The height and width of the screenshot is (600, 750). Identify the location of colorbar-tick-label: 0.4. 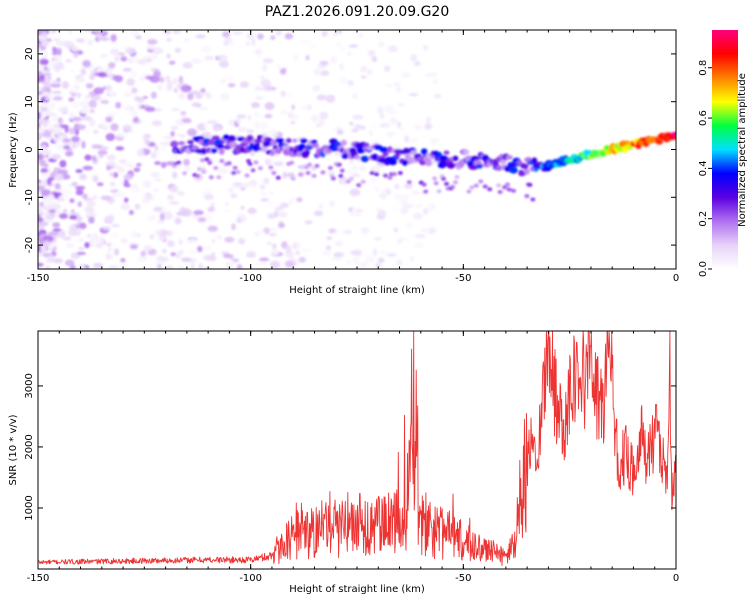
(703, 168).